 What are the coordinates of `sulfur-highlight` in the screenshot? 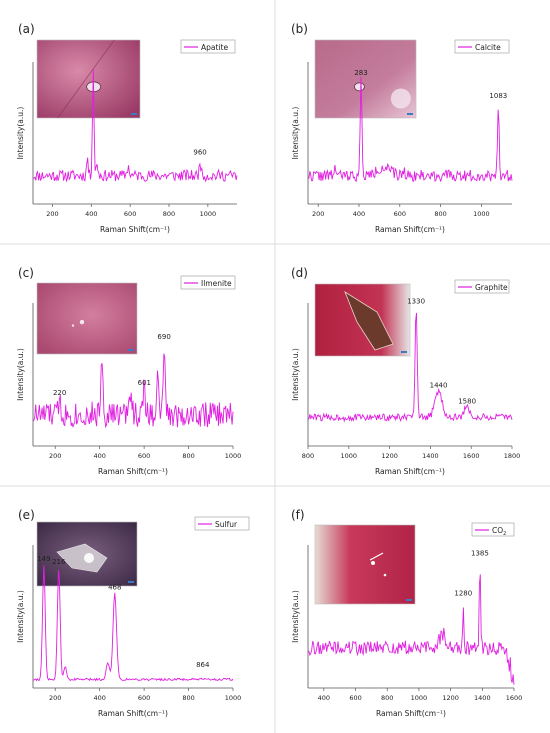 It's located at (89, 558).